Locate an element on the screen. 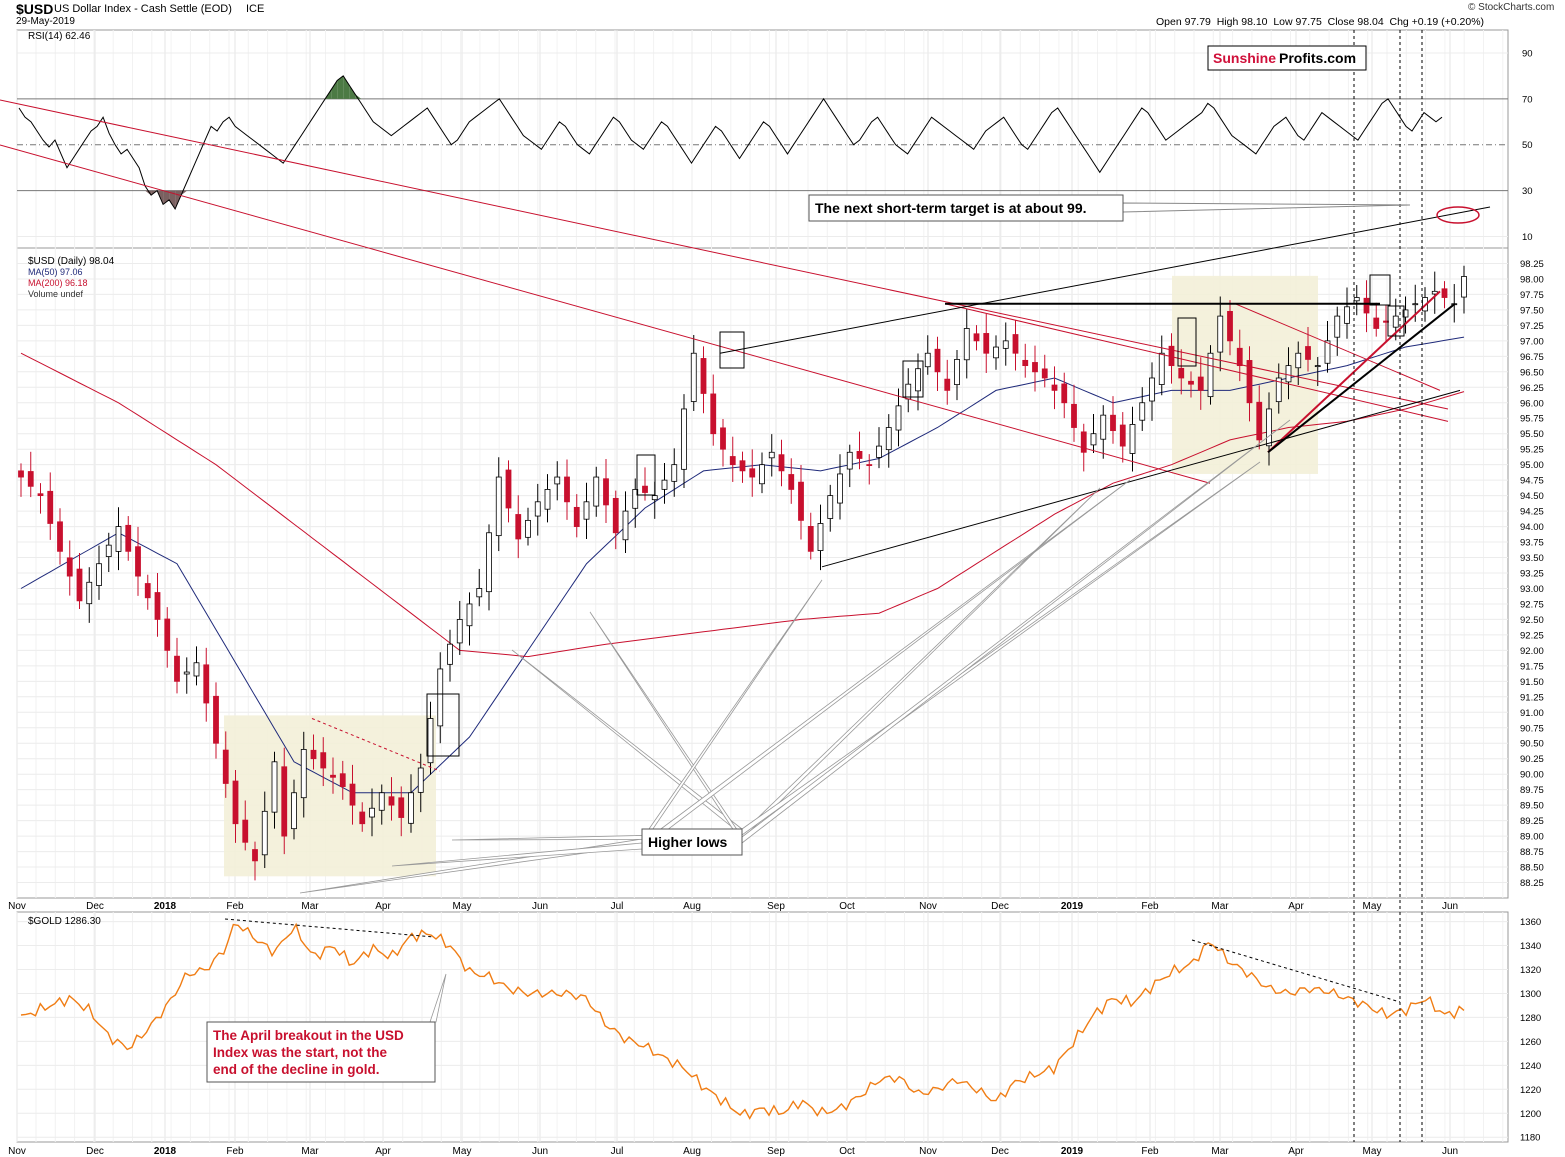  higher-lows-text: Higher lows is located at coordinates (688, 842).